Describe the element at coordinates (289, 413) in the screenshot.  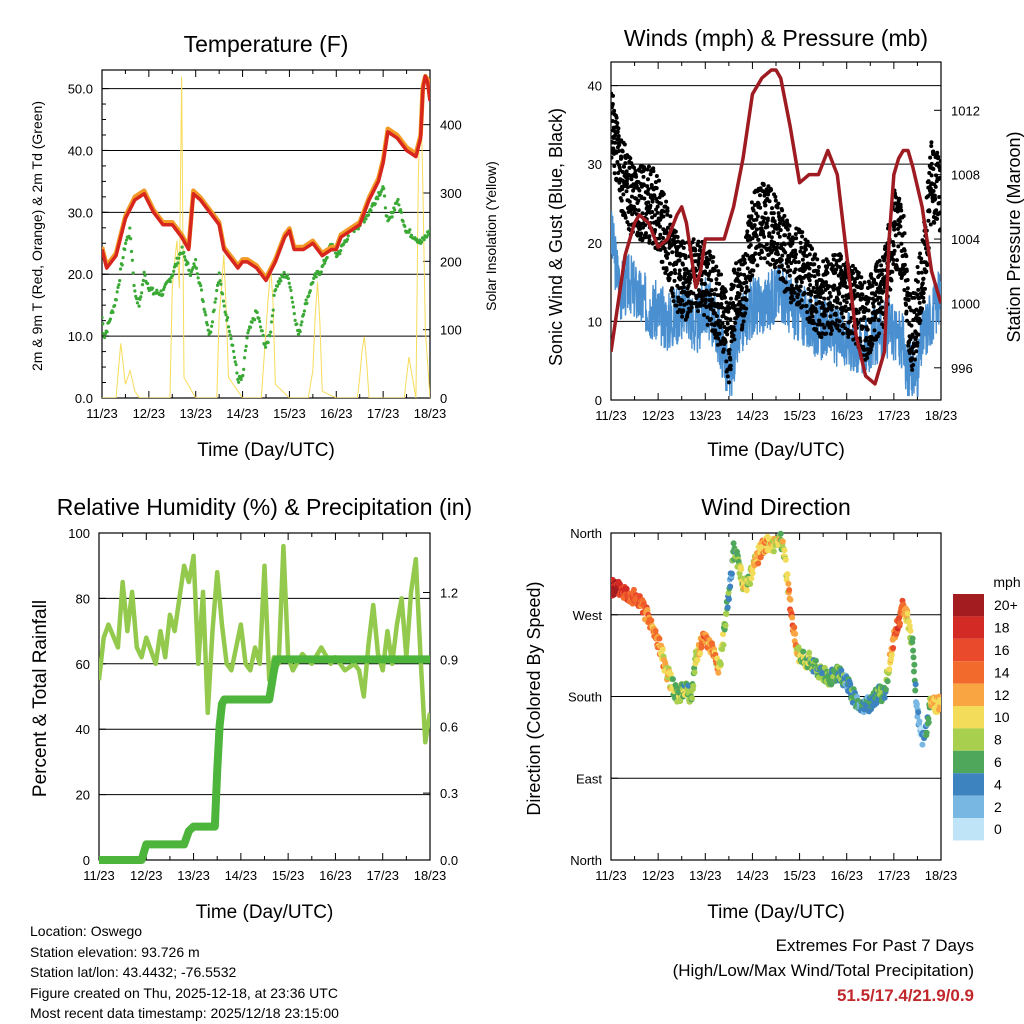
I see `x-tick-label: 15/23` at that location.